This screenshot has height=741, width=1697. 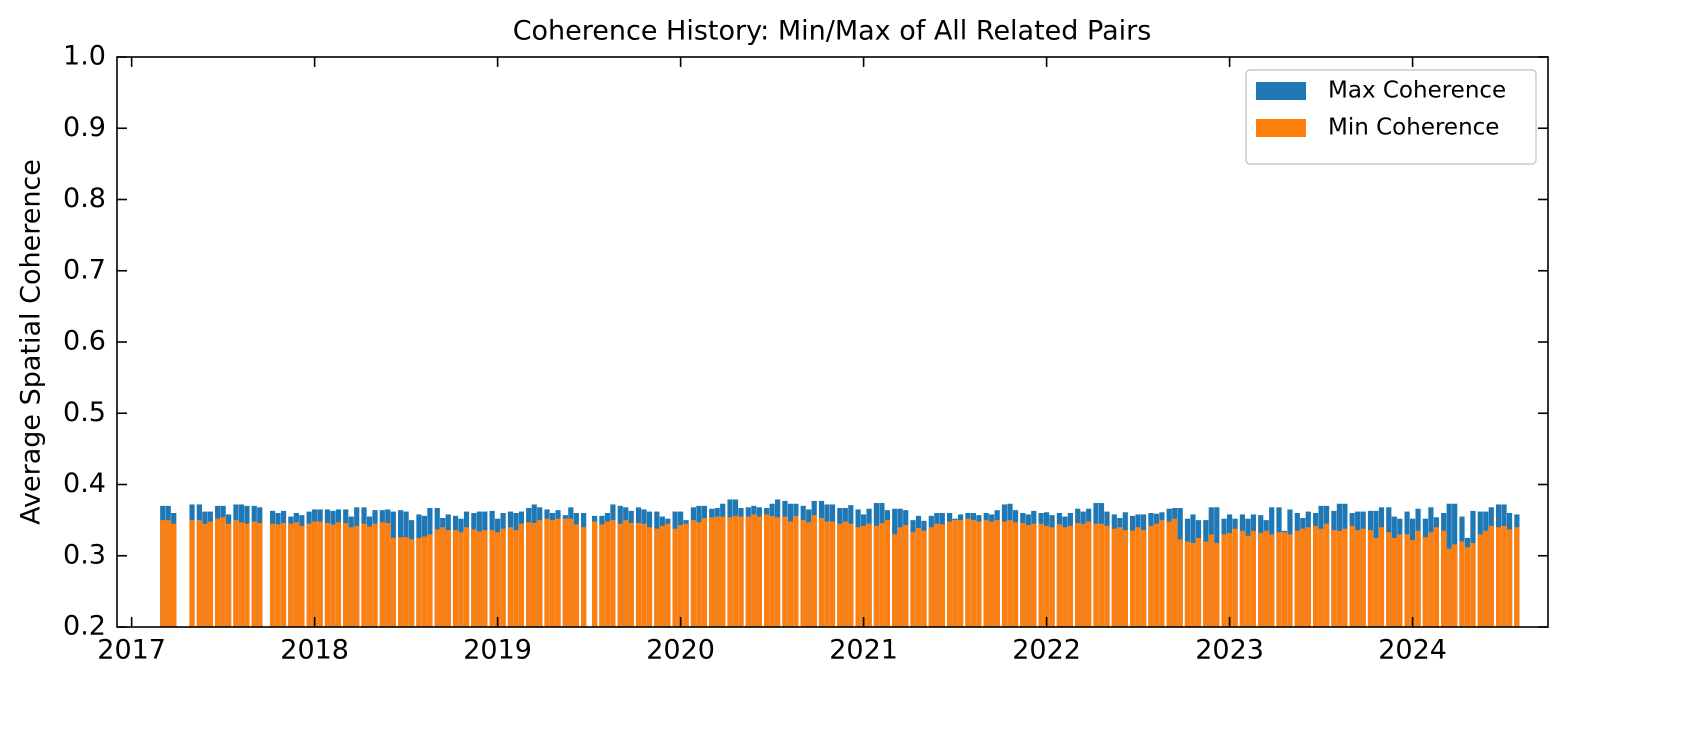 I want to click on legend-label: Max Coherence, so click(x=1417, y=91).